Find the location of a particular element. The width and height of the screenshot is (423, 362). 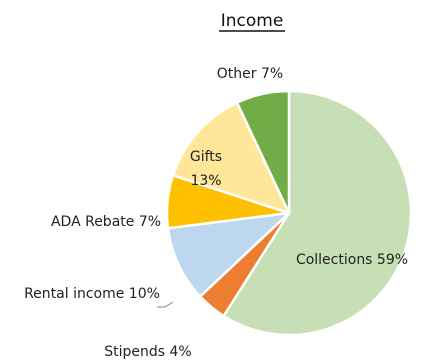

slice-other is located at coordinates (263, 152).